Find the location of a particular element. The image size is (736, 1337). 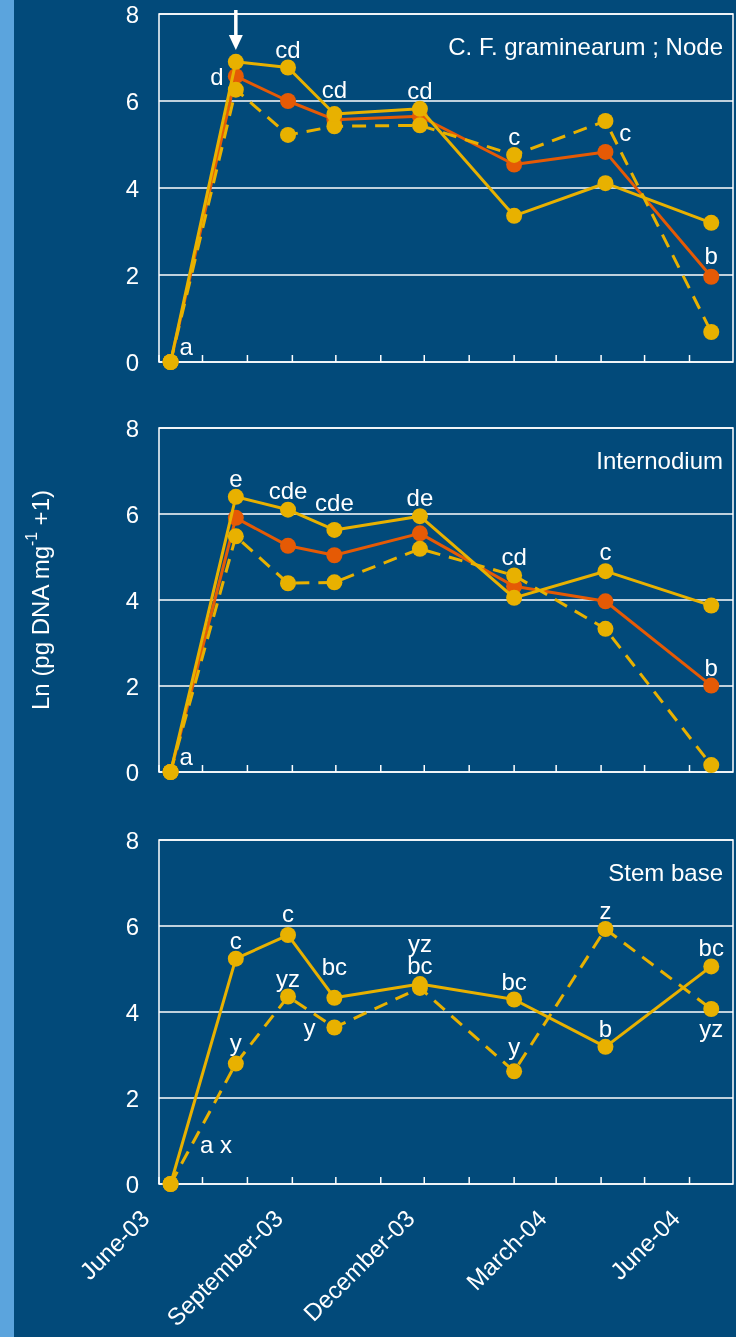

text: Internodium is located at coordinates (659, 460).